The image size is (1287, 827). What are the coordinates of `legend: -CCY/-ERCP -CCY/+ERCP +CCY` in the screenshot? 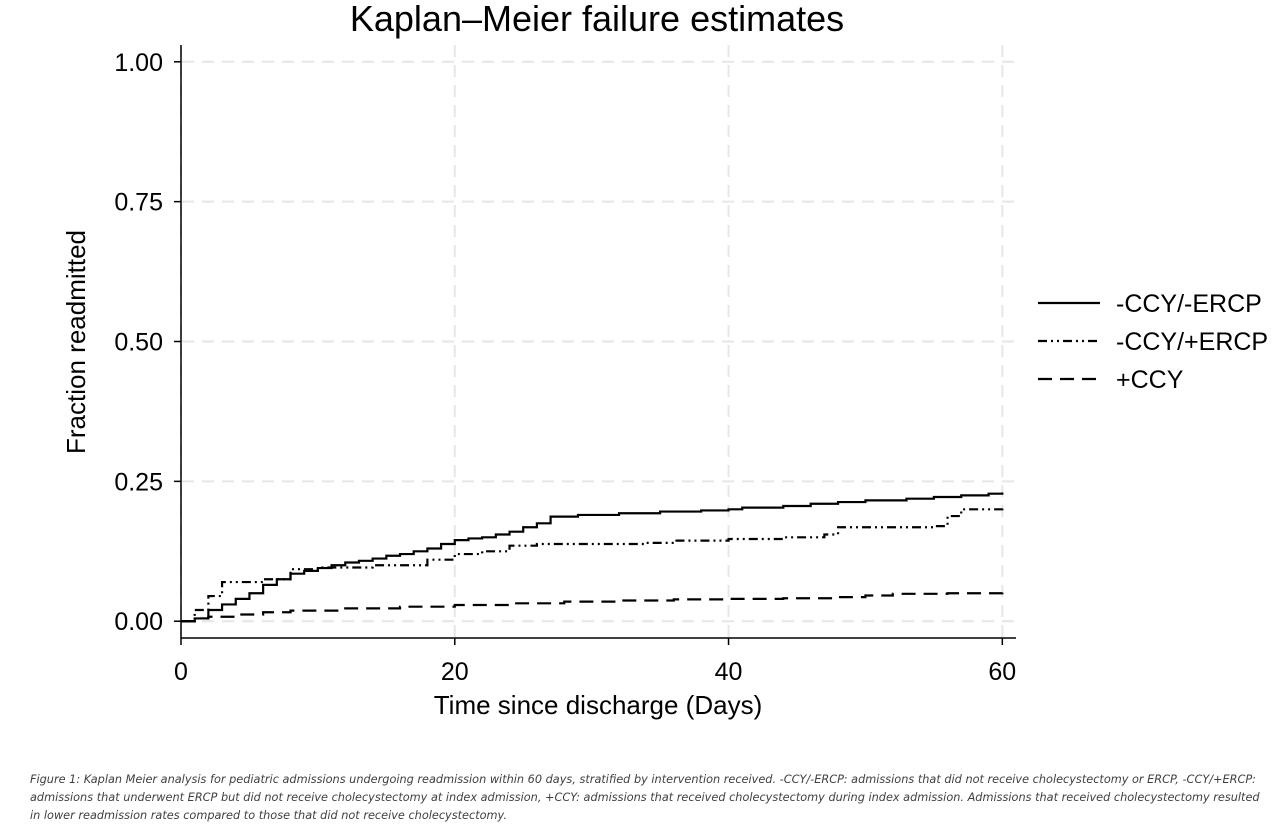 It's located at (1153, 342).